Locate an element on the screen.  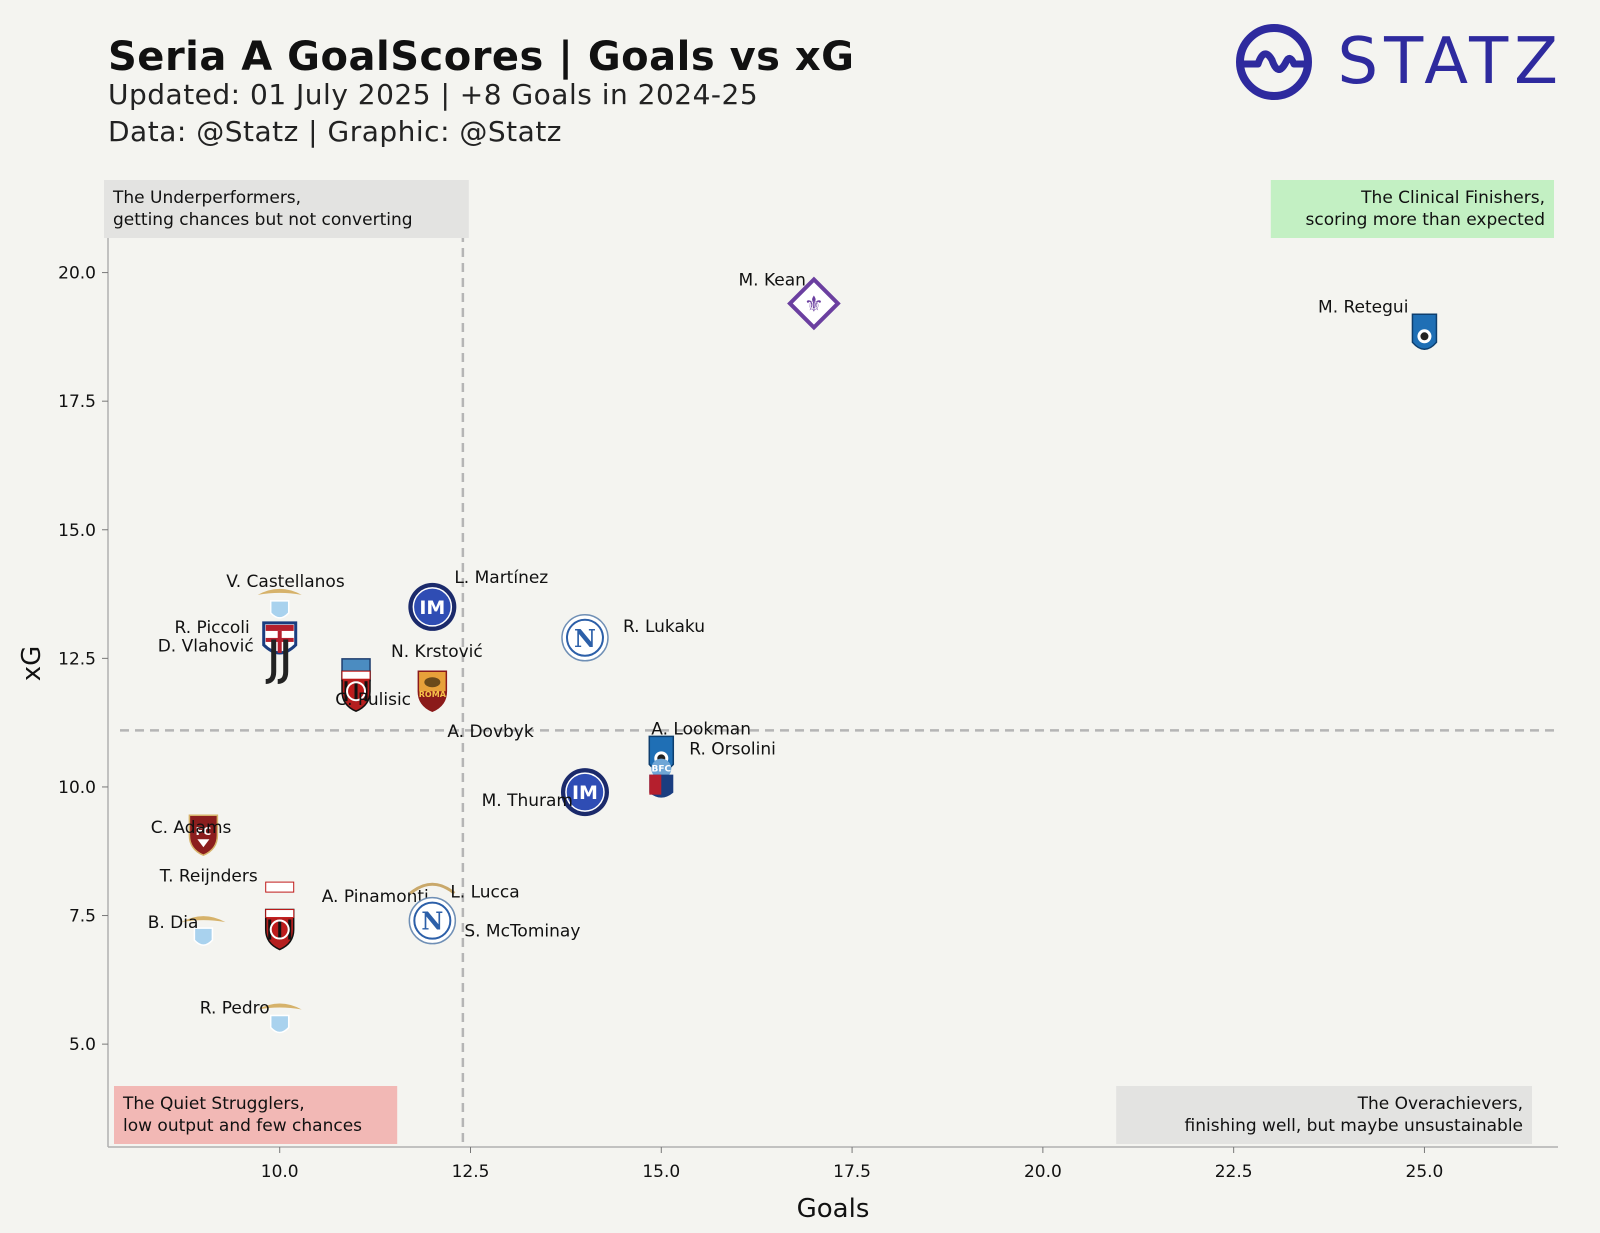
club-badge-letters: N is located at coordinates (432, 921).